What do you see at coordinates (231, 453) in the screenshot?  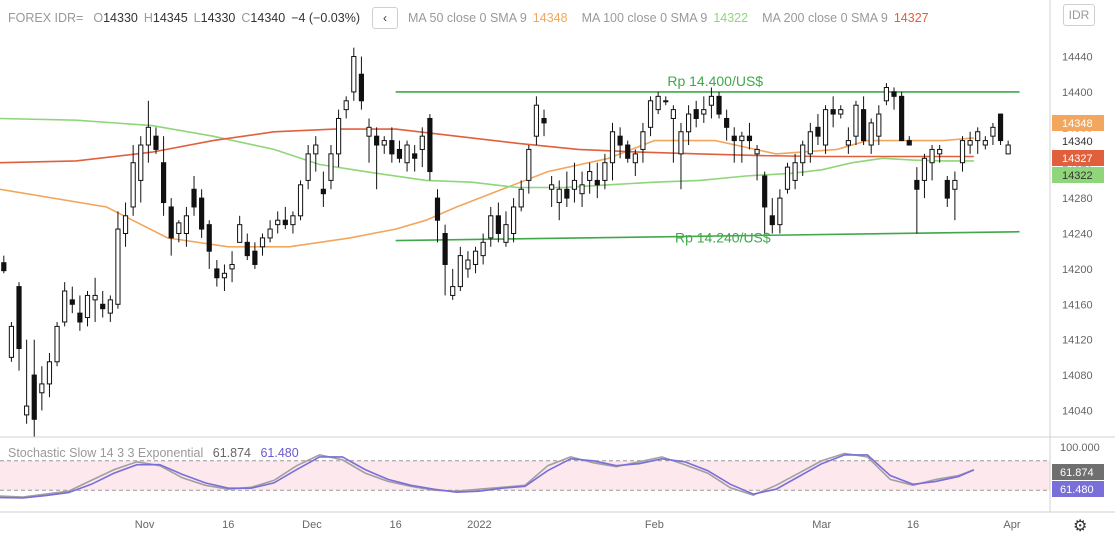 I see `indicator-k-value: 61.874` at bounding box center [231, 453].